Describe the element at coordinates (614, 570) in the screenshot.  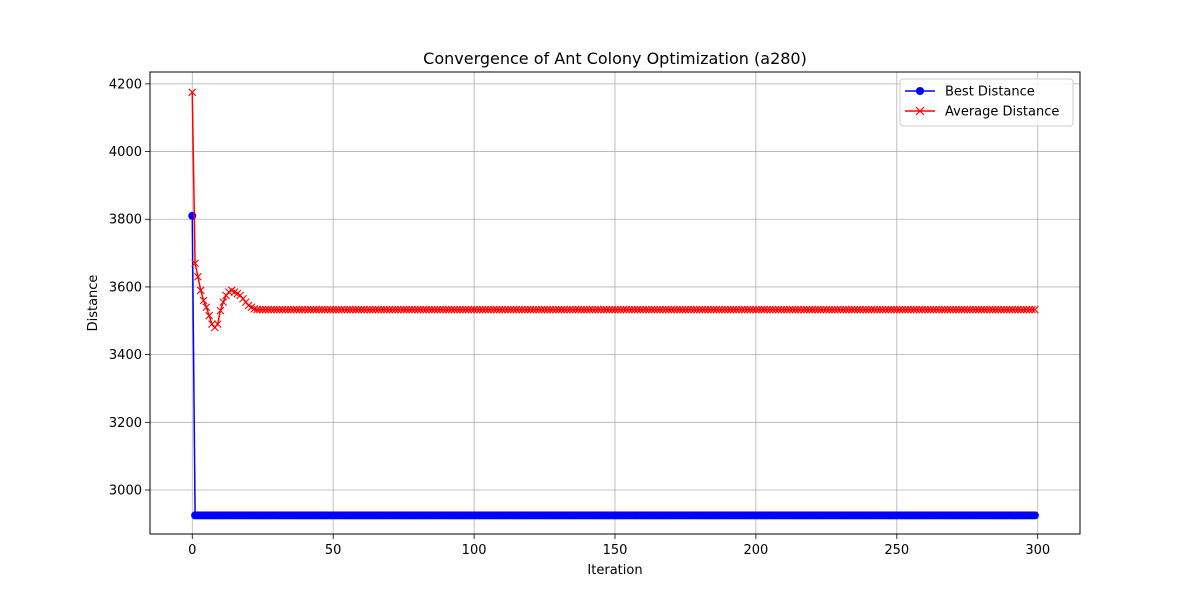
I see `x-axis-label: Iteration` at that location.